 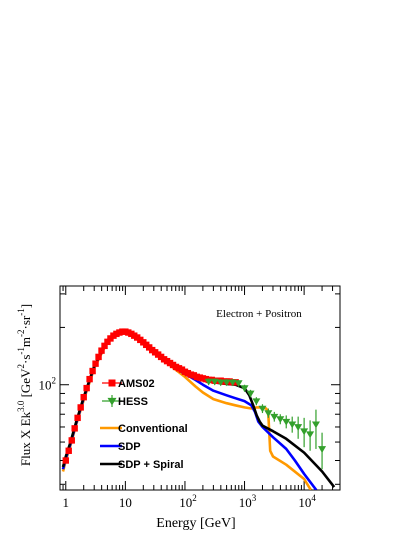 I want to click on x-tick-label: 10², so click(x=188, y=501).